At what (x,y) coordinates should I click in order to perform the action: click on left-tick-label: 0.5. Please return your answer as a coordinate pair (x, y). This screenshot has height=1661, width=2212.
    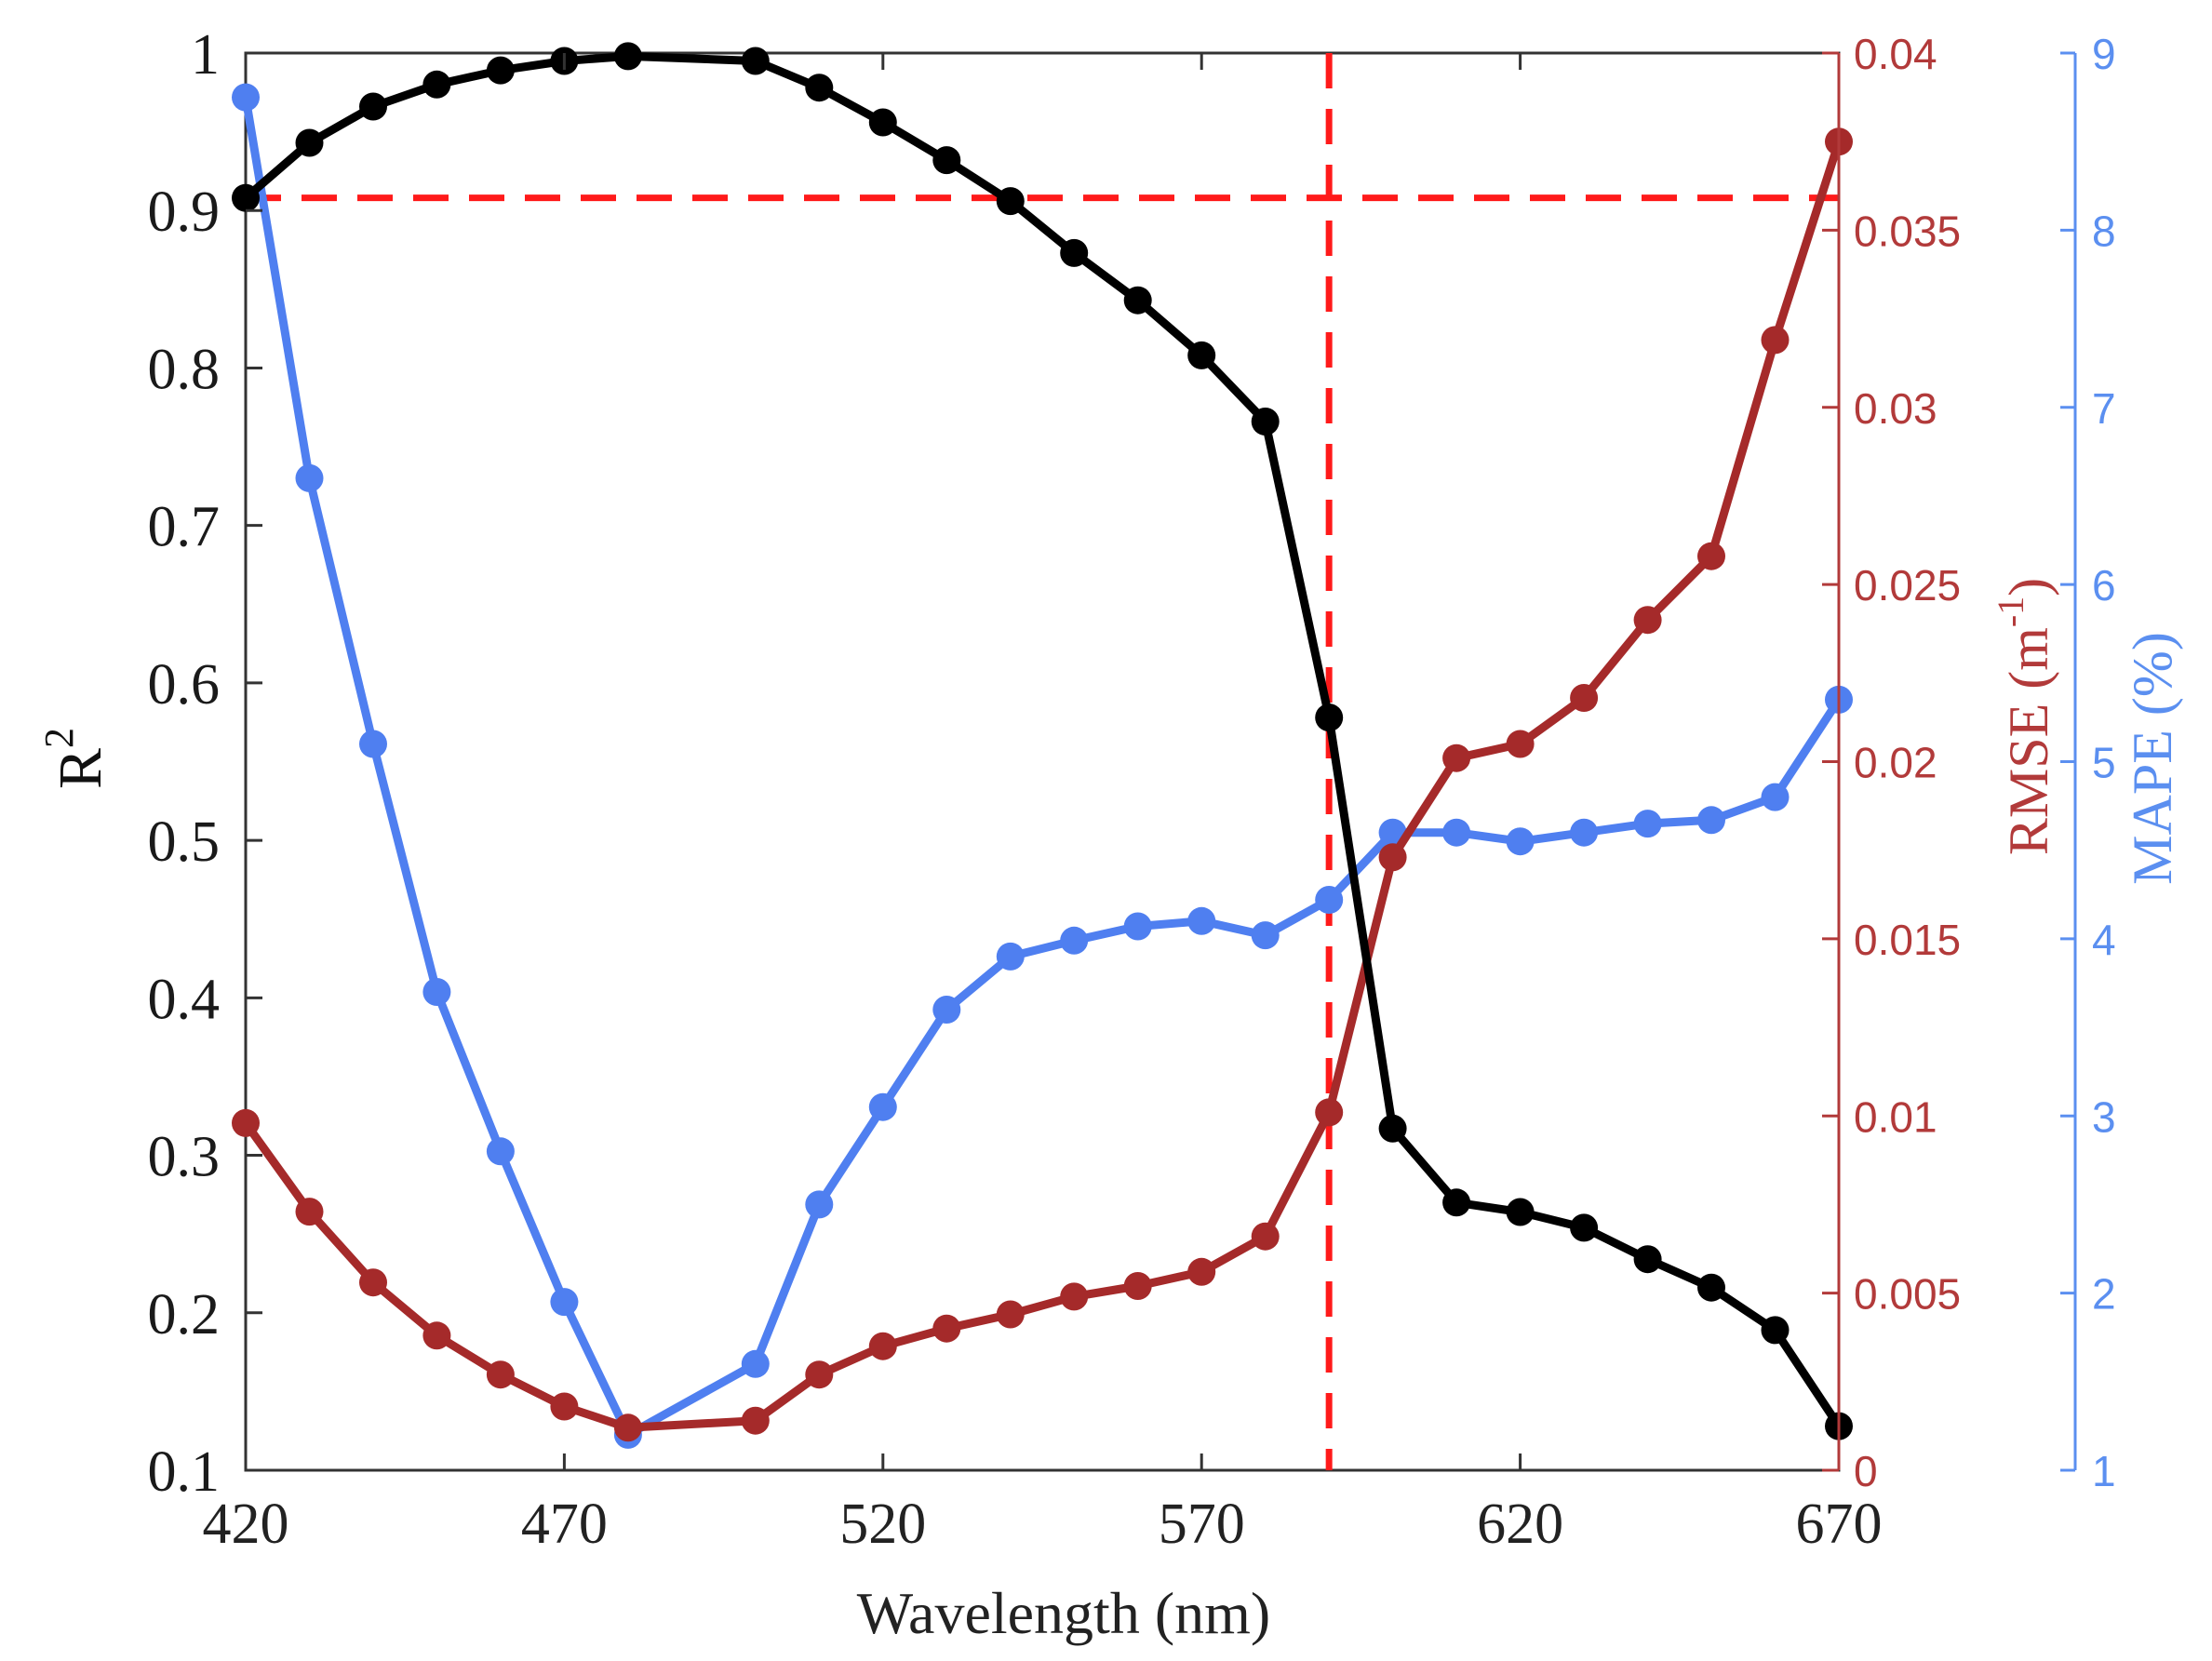
    Looking at the image, I should click on (184, 842).